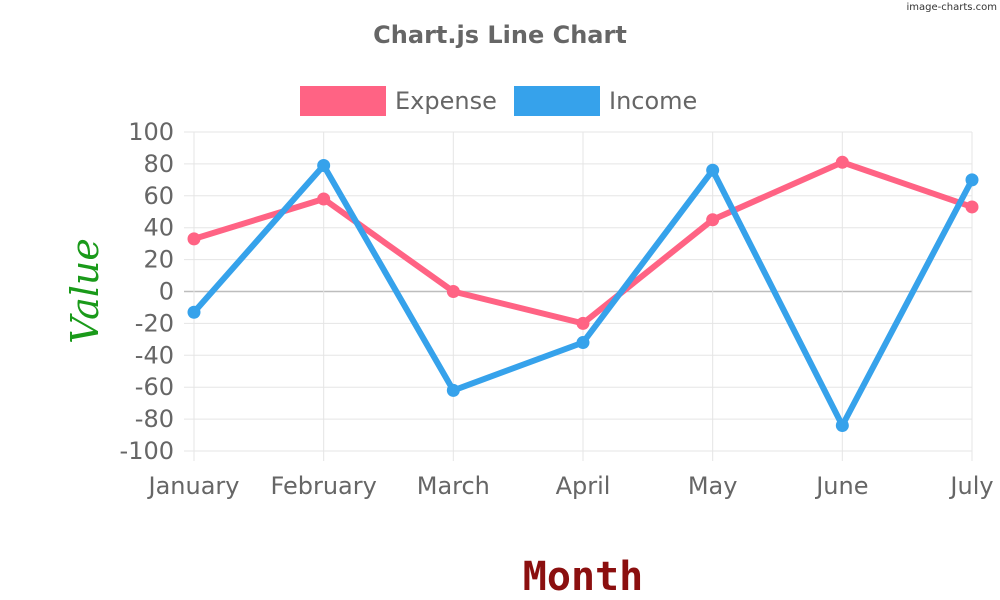 This screenshot has width=1000, height=600. Describe the element at coordinates (583, 486) in the screenshot. I see `x-tick-label: April` at that location.